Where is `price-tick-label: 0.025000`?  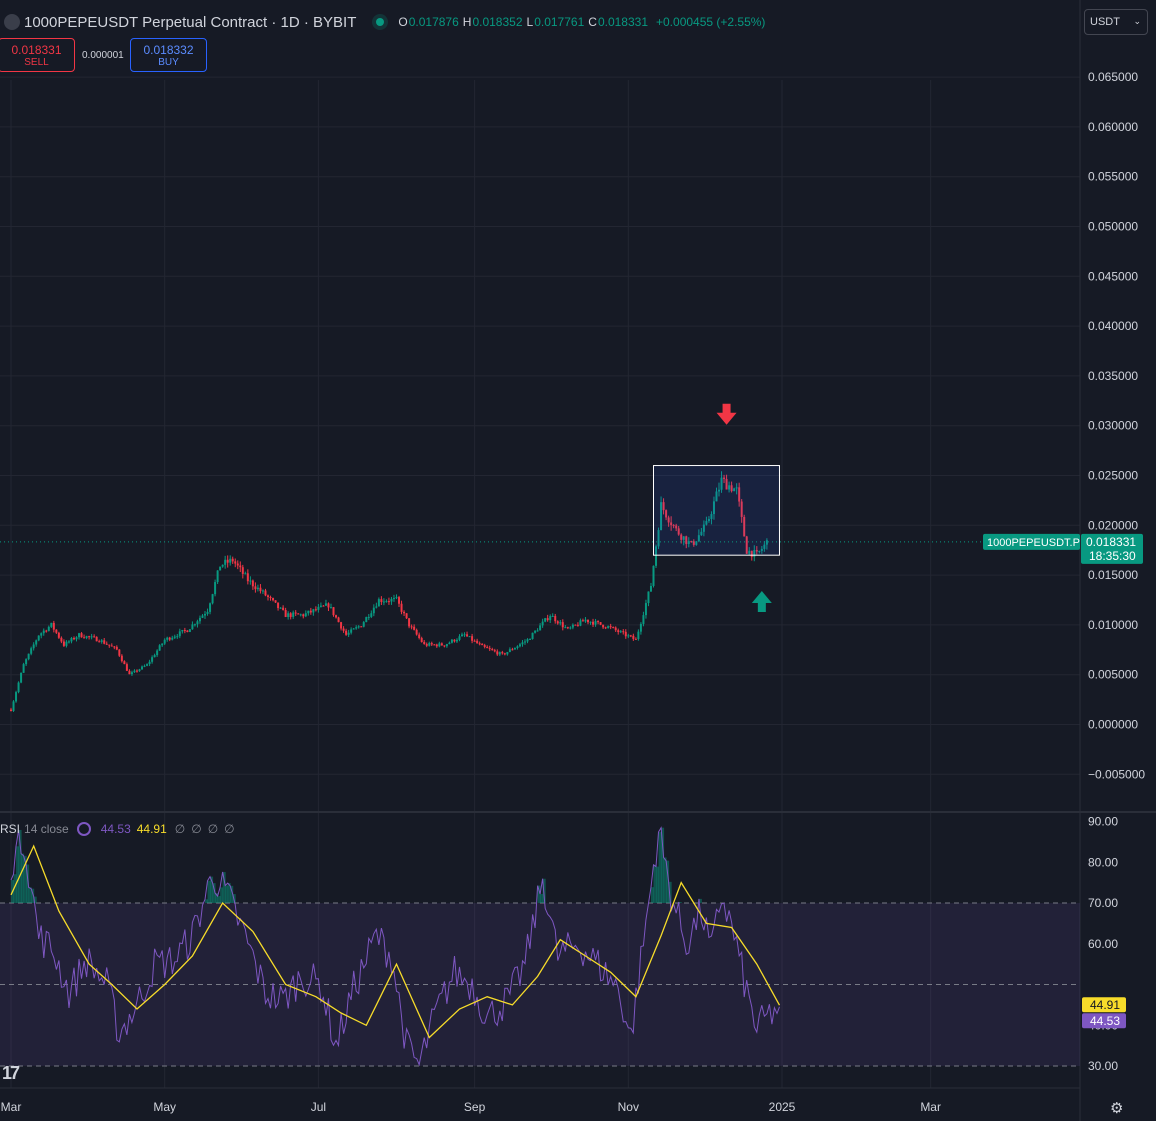 price-tick-label: 0.025000 is located at coordinates (1113, 476).